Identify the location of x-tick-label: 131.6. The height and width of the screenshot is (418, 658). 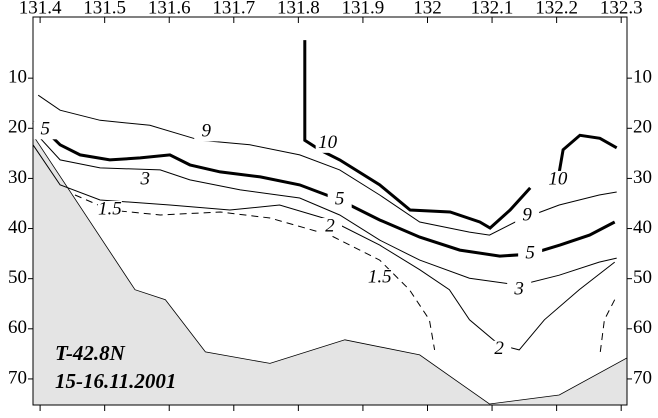
(169, 9).